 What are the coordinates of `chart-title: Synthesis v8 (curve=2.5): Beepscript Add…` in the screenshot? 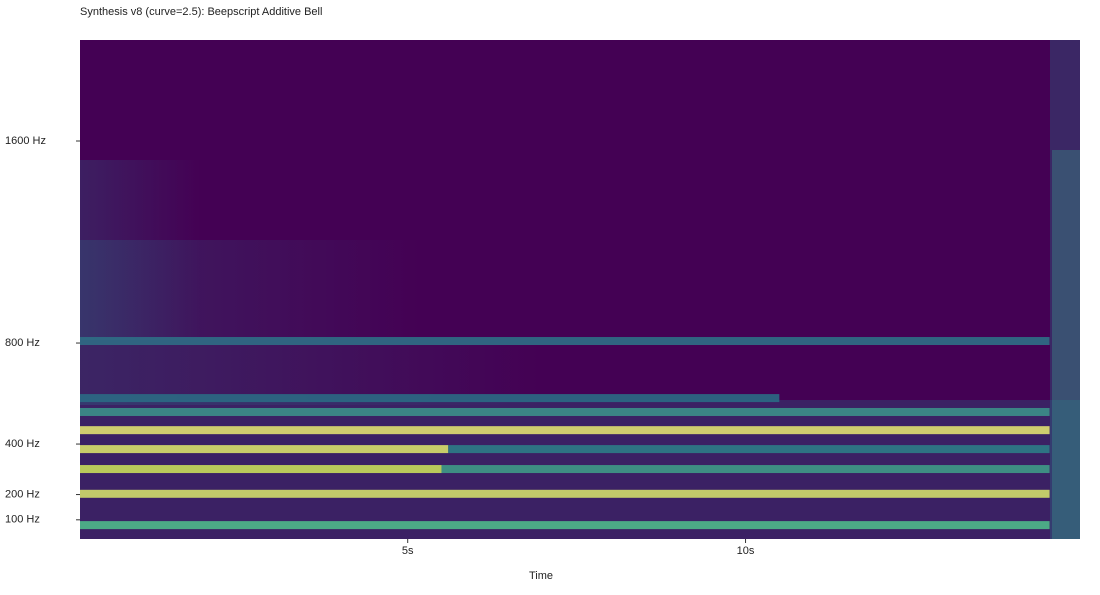 It's located at (201, 12).